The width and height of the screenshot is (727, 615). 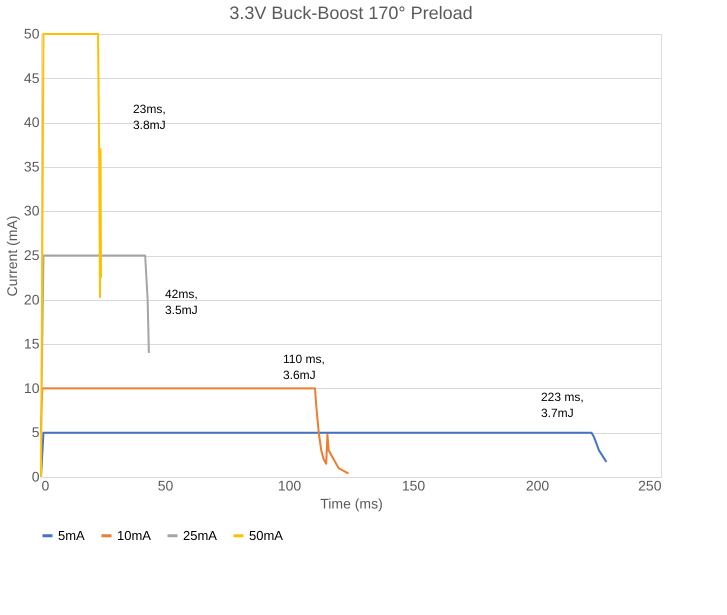 I want to click on y-tick-label: 25, so click(x=32, y=255).